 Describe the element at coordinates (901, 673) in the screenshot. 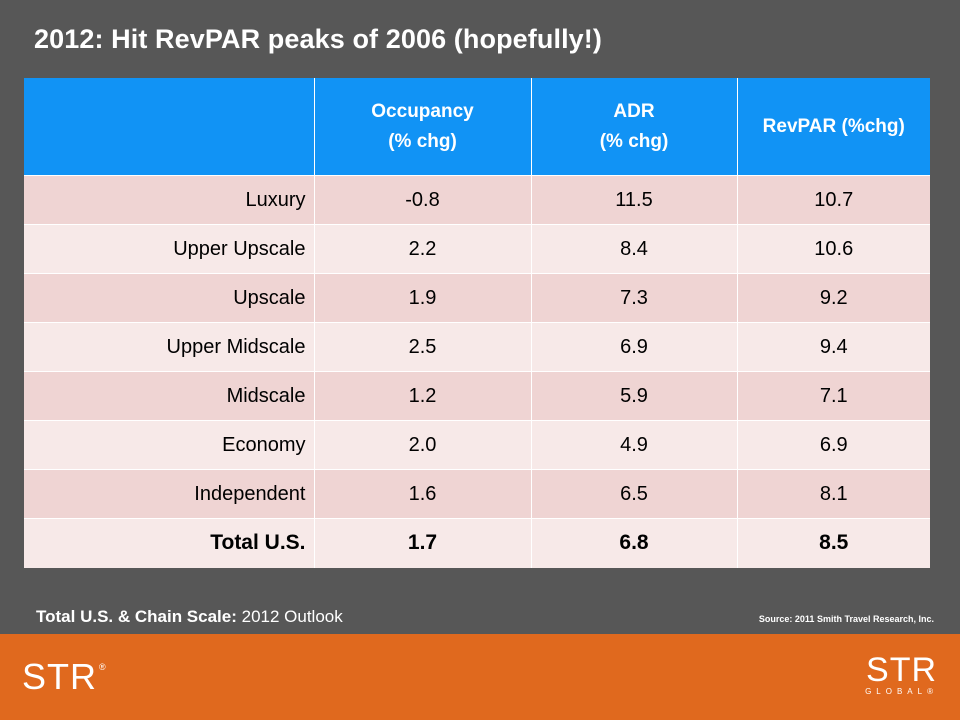

I see `str-global-logo: STR GLOBAL®` at that location.